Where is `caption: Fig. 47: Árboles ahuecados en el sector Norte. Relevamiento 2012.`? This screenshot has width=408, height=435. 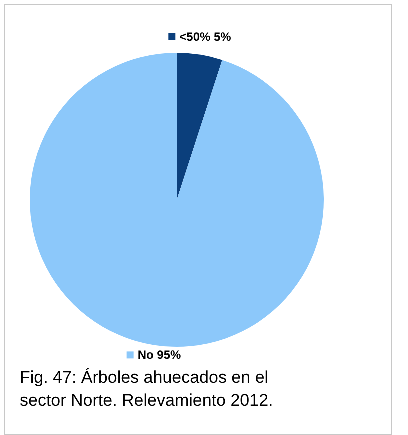
caption: Fig. 47: Árboles ahuecados en el sector Norte. Relevamiento 2012. is located at coordinates (147, 389).